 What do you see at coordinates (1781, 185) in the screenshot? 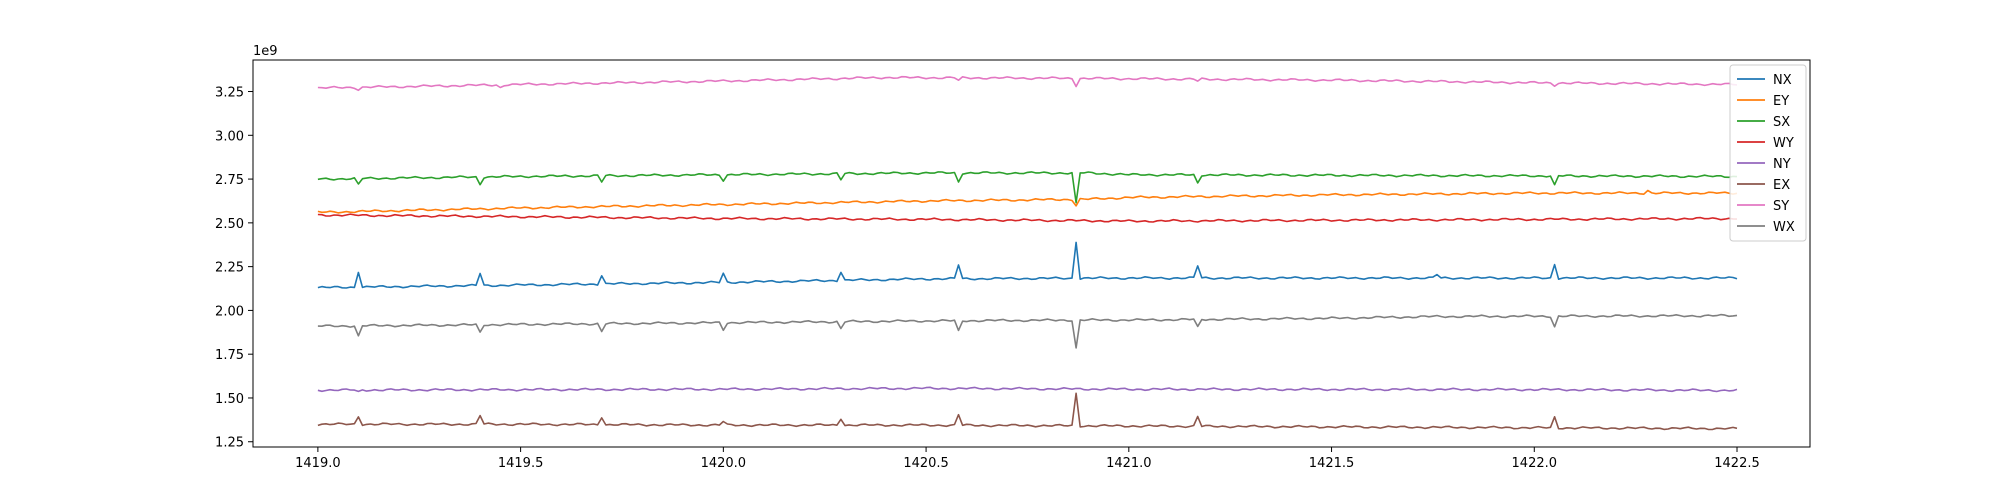
I see `legend-label: EX` at bounding box center [1781, 185].